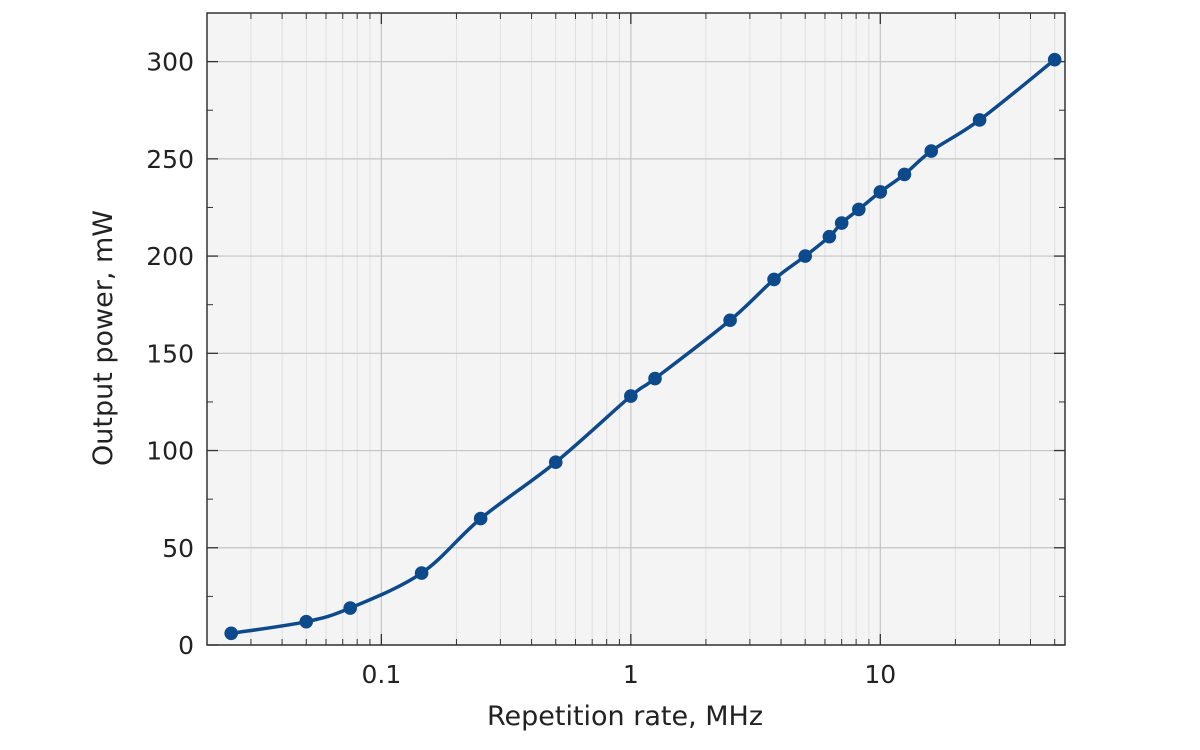  I want to click on y-tick-label: 150, so click(170, 353).